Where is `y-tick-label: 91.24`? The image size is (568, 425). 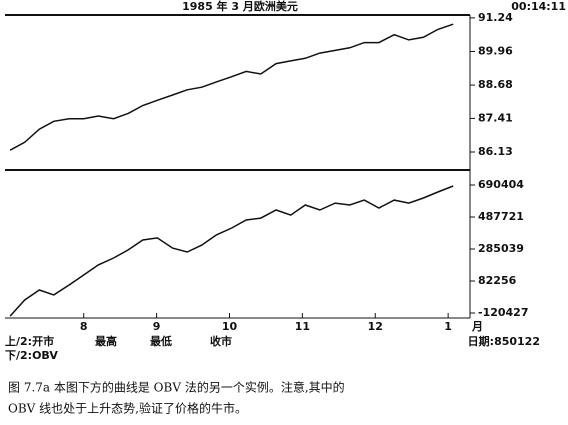 y-tick-label: 91.24 is located at coordinates (495, 17).